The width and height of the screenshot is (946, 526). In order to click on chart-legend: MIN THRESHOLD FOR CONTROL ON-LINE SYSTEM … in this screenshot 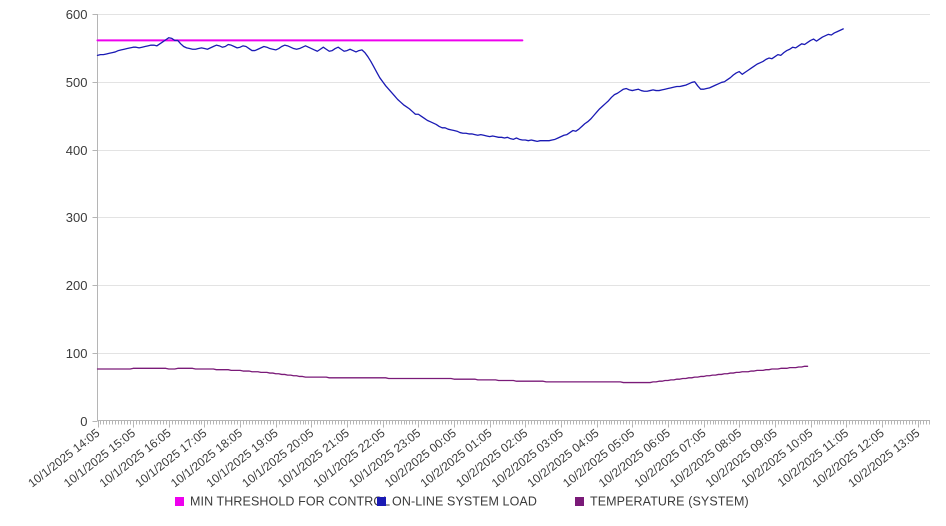, I will do `click(462, 502)`.